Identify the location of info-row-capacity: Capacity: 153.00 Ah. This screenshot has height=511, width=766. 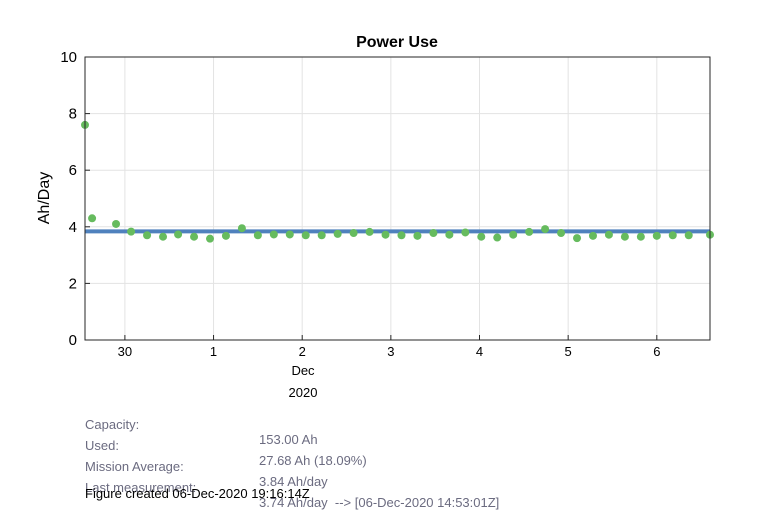
(201, 424).